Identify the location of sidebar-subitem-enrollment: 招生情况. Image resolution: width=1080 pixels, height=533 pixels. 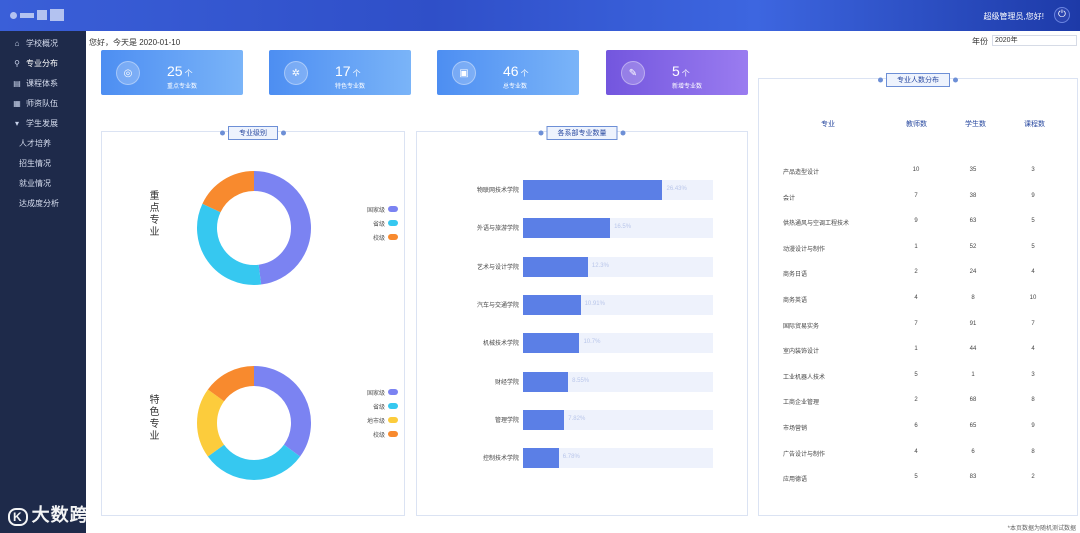
(35, 163).